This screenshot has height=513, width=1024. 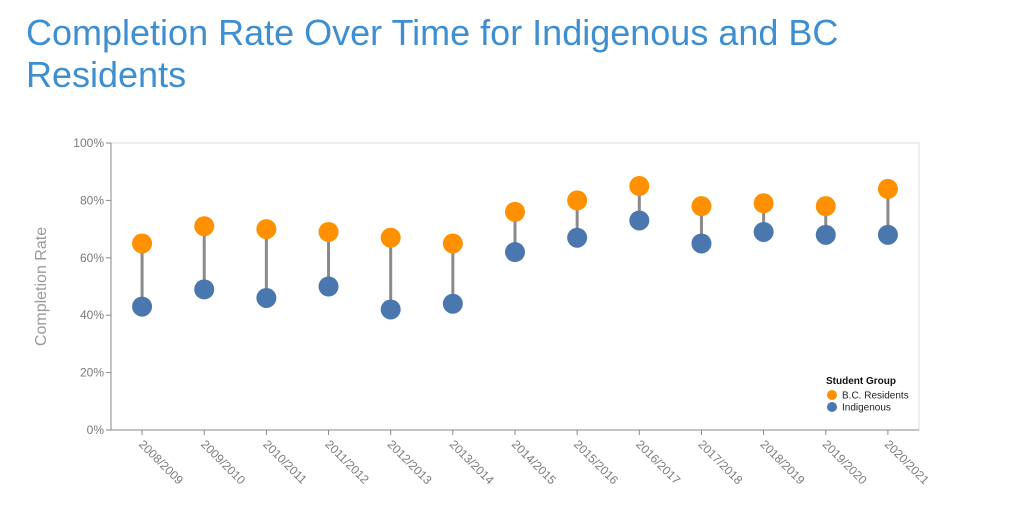 I want to click on x-tick-label: 2012/2013, so click(x=410, y=462).